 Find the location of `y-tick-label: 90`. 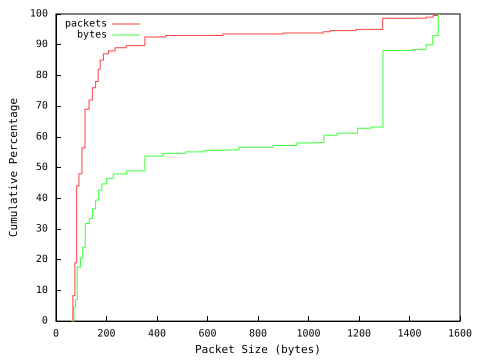

y-tick-label: 90 is located at coordinates (42, 44).